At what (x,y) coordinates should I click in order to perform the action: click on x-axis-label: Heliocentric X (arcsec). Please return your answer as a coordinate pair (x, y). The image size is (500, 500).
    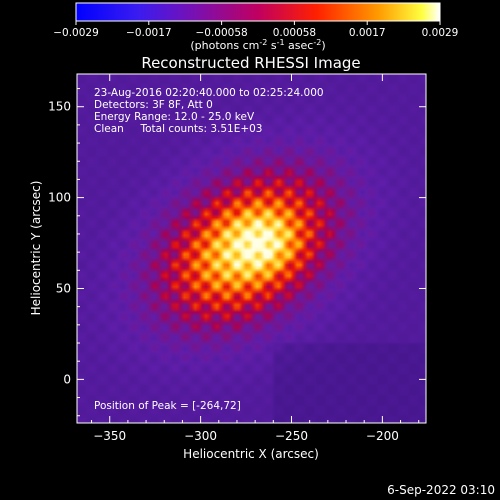
    Looking at the image, I should click on (251, 454).